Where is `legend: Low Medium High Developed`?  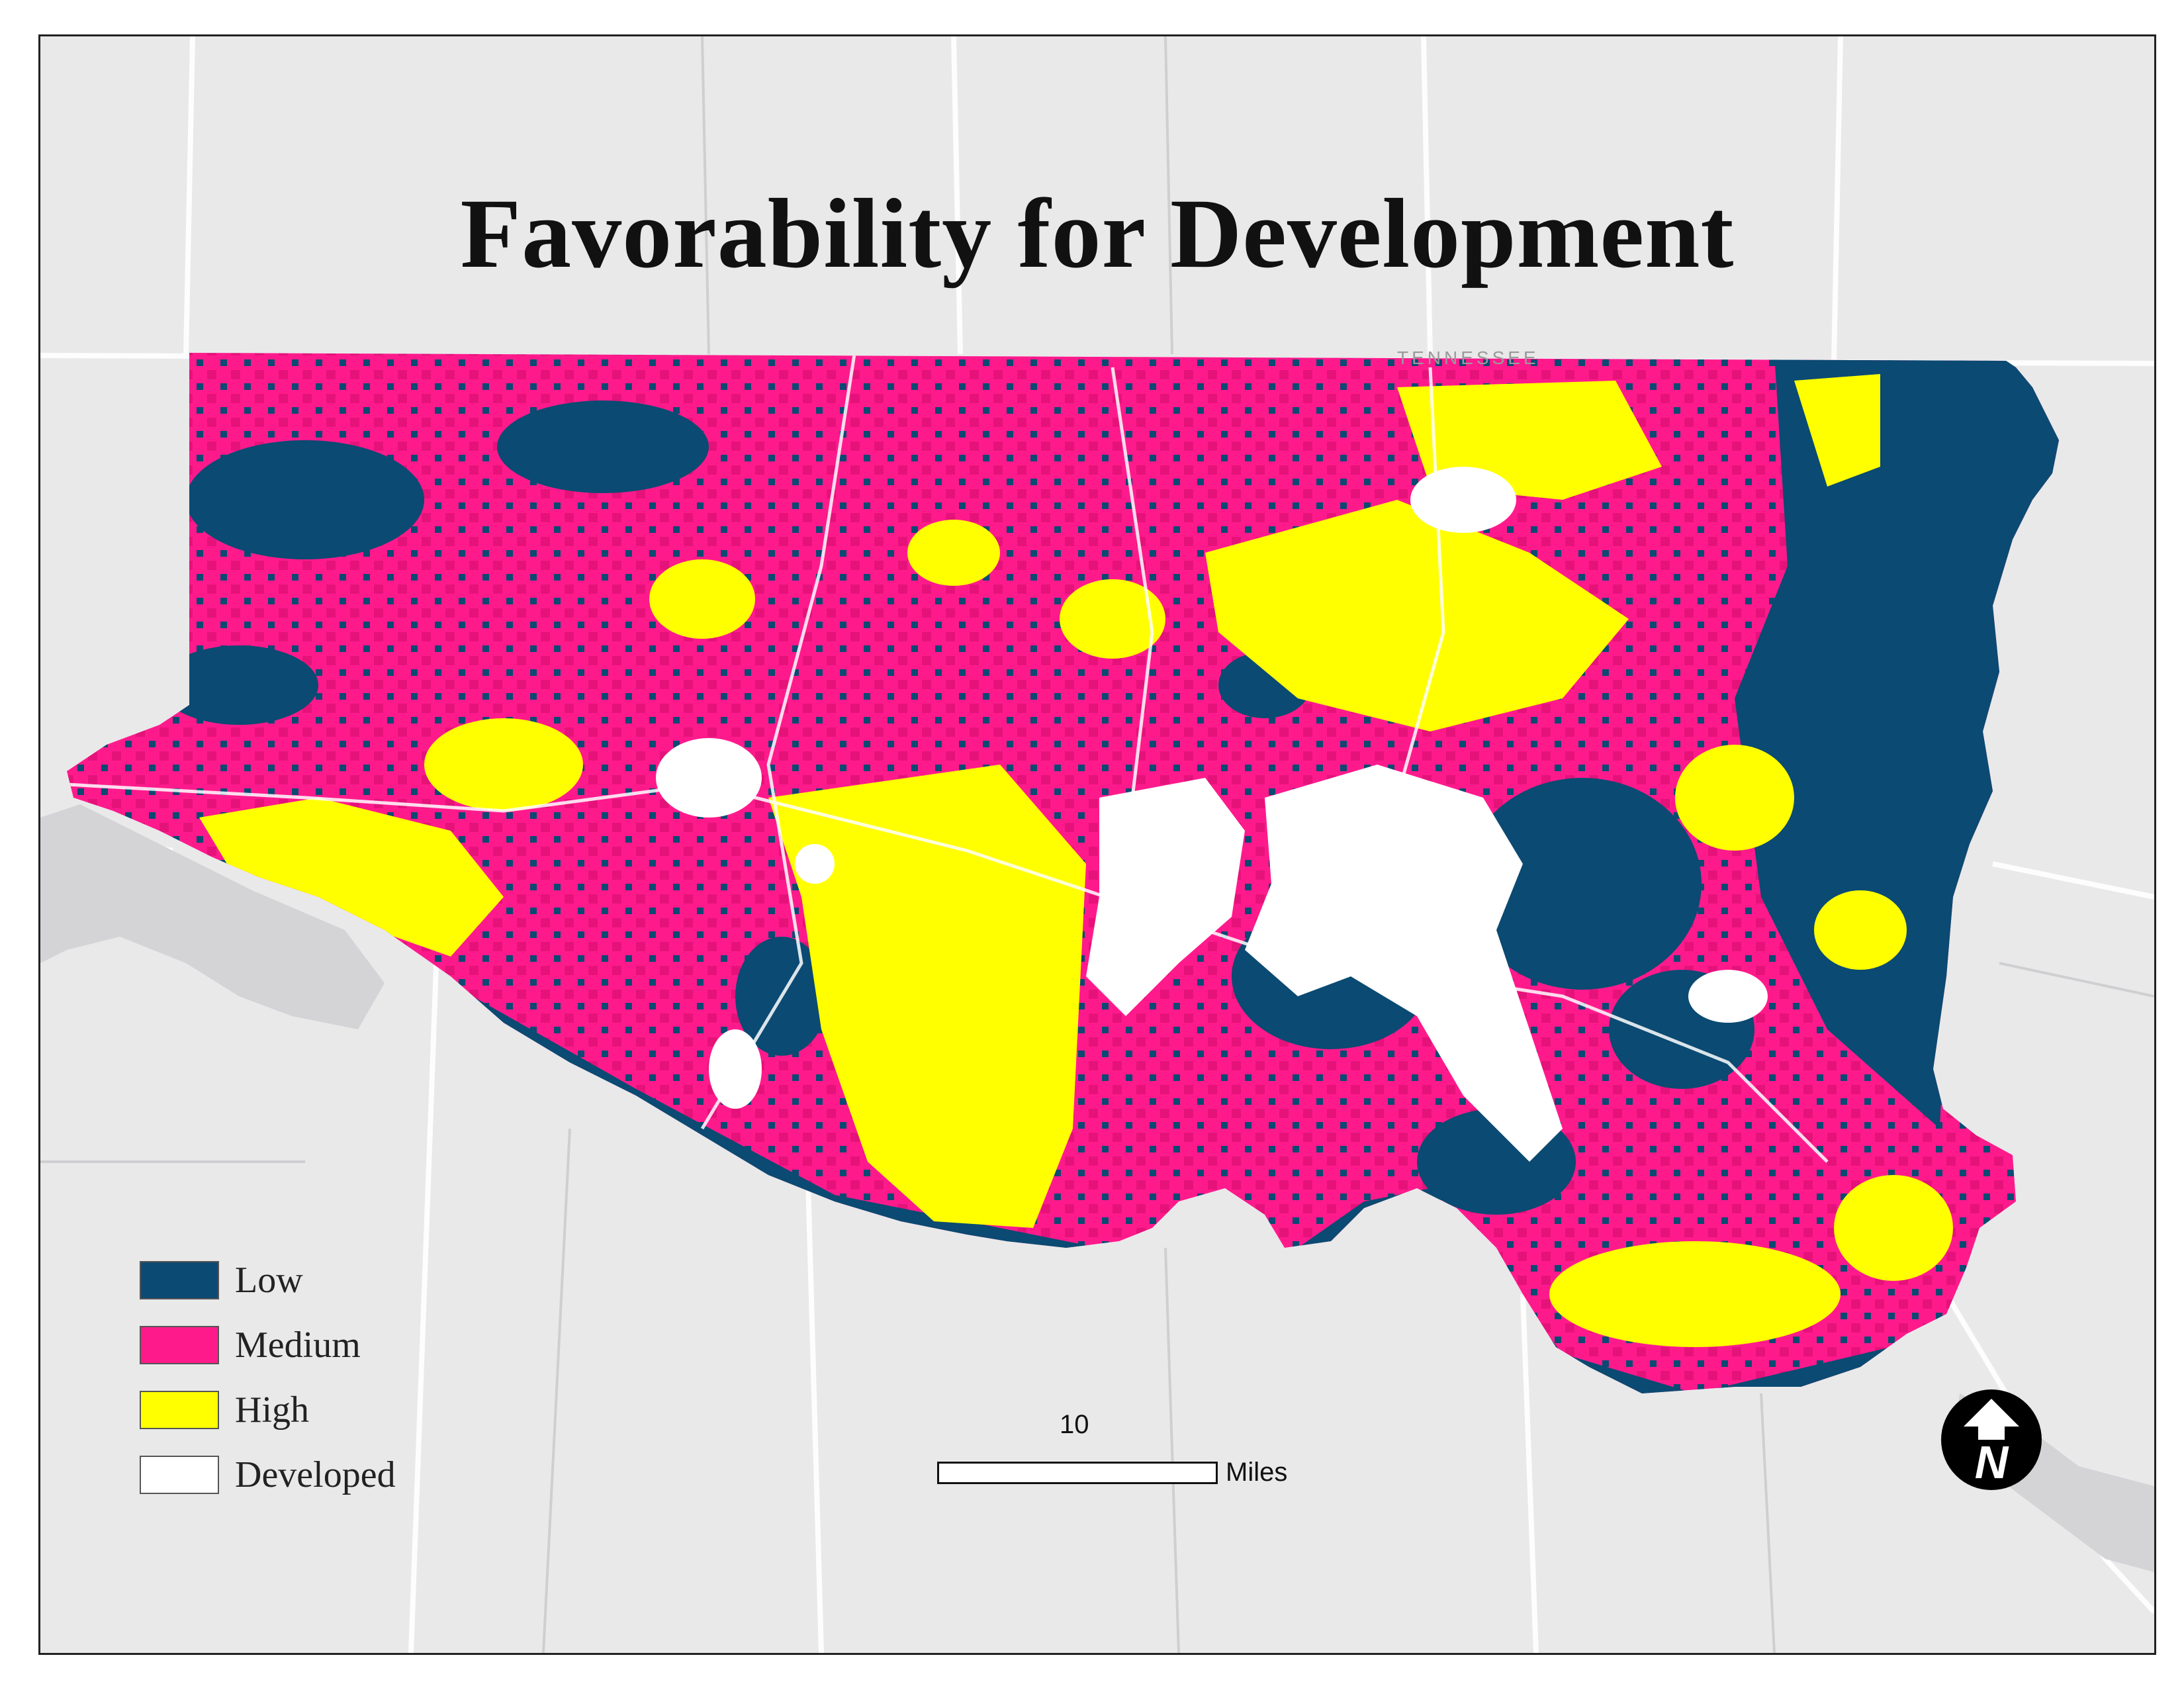
legend: Low Medium High Developed is located at coordinates (268, 1377).